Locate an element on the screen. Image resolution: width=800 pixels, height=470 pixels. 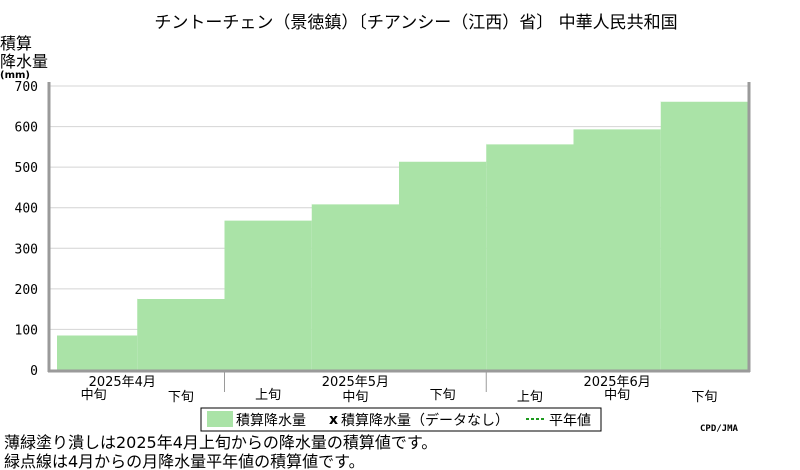
y-axis-label-line2: 降水量 is located at coordinates (24, 61).